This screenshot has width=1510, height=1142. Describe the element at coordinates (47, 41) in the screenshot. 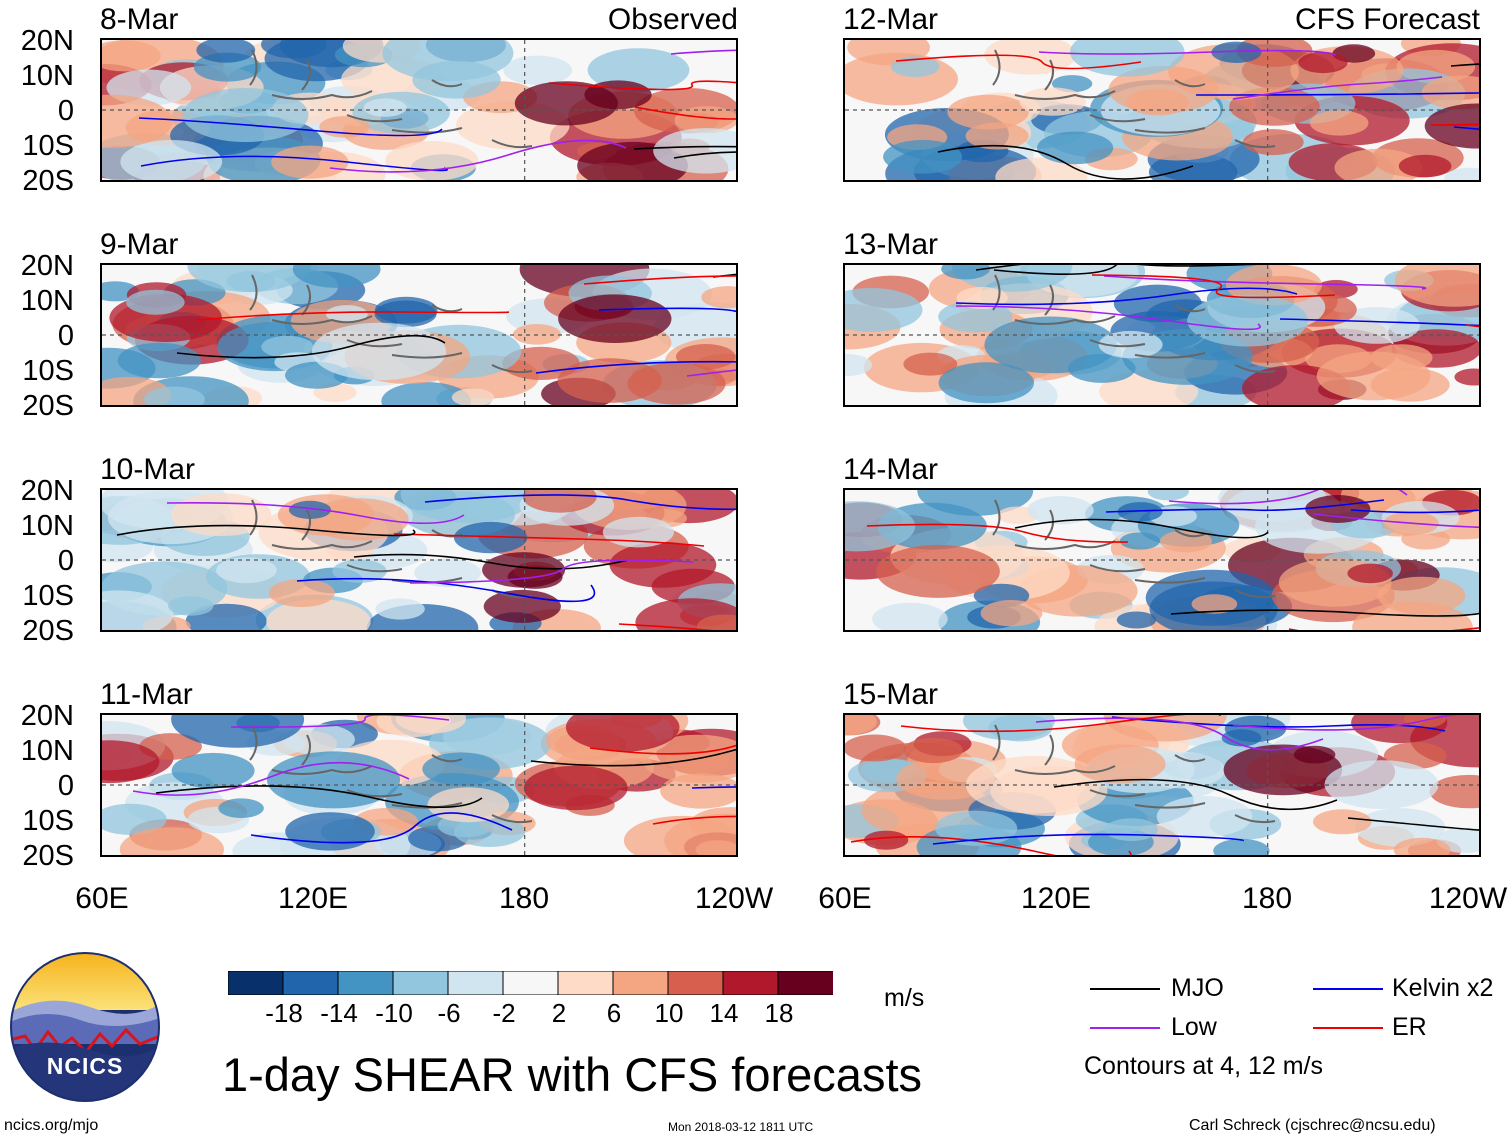

I see `lat-tick-label: 20N` at that location.